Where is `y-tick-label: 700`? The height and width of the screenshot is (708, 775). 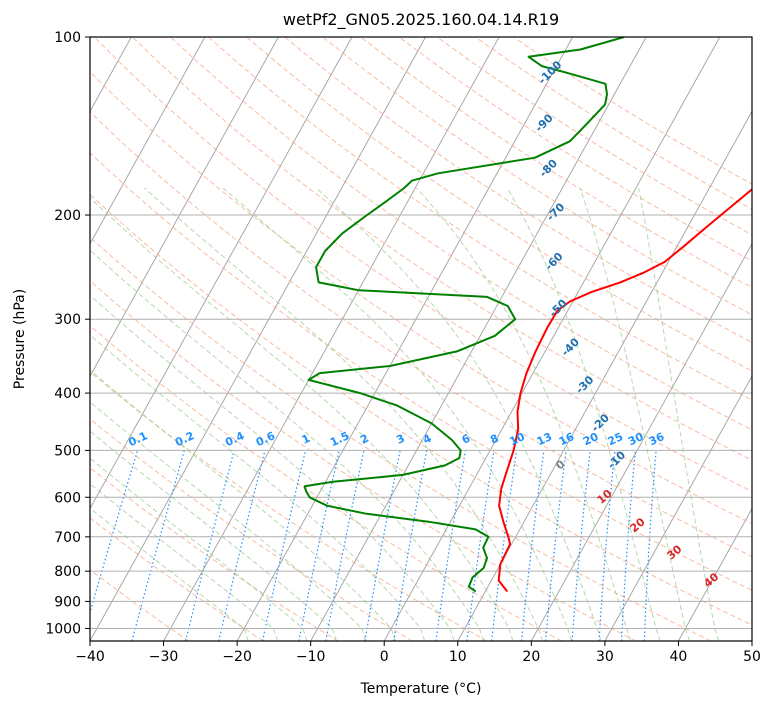 y-tick-label: 700 is located at coordinates (67, 538).